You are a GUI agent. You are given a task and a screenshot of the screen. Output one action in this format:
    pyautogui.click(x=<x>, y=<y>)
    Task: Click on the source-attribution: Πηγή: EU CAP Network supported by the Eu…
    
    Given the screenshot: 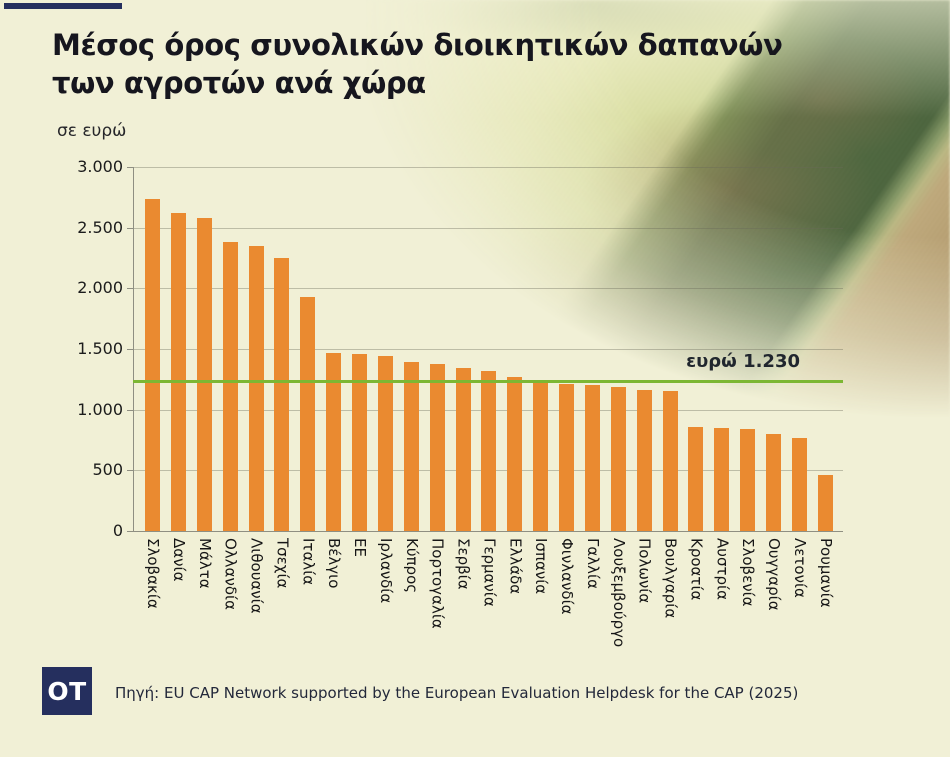 What is the action you would take?
    pyautogui.click(x=457, y=693)
    